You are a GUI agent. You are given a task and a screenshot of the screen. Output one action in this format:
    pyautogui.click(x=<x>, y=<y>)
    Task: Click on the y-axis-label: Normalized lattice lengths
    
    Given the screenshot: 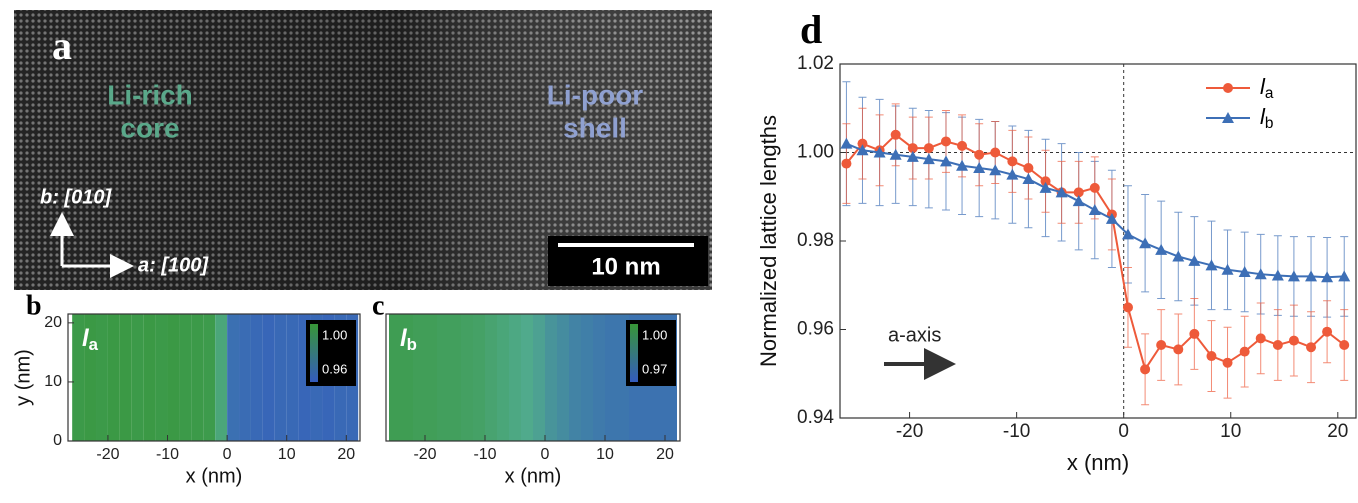 What is the action you would take?
    pyautogui.click(x=768, y=241)
    